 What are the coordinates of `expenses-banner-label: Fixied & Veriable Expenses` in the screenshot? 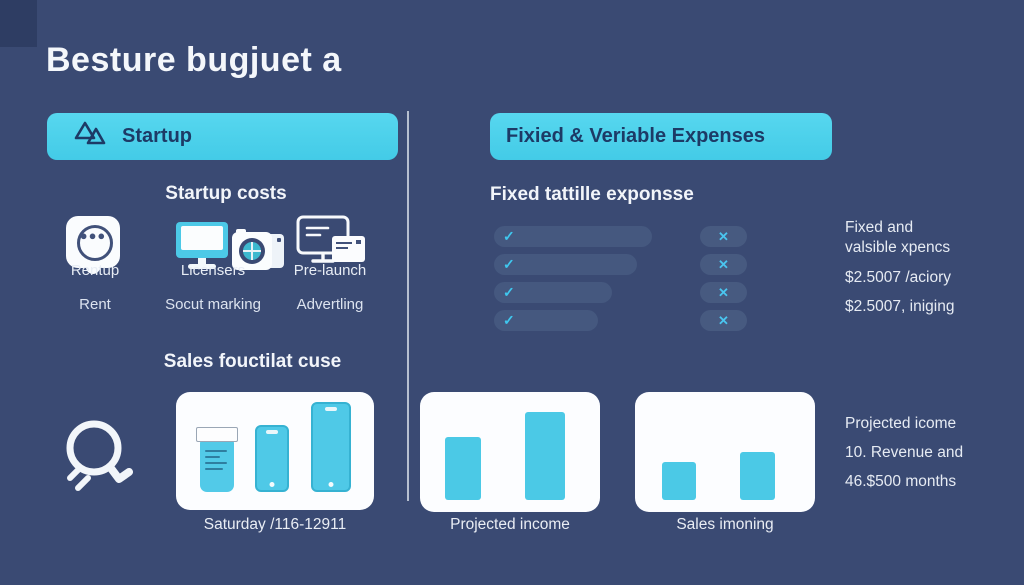 It's located at (636, 136).